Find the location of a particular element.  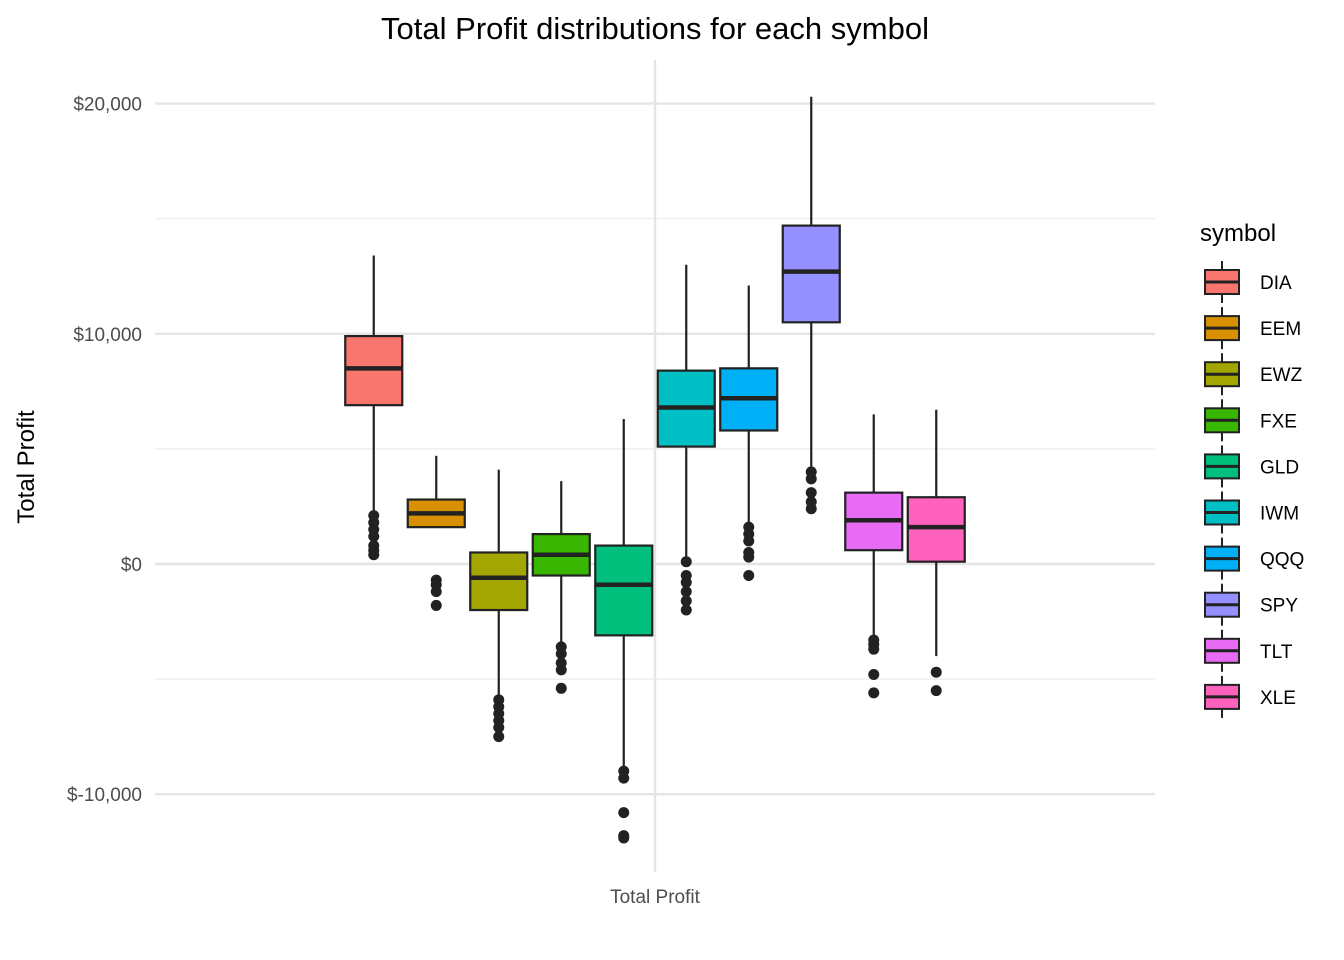

legend-label: XLE is located at coordinates (1278, 698).